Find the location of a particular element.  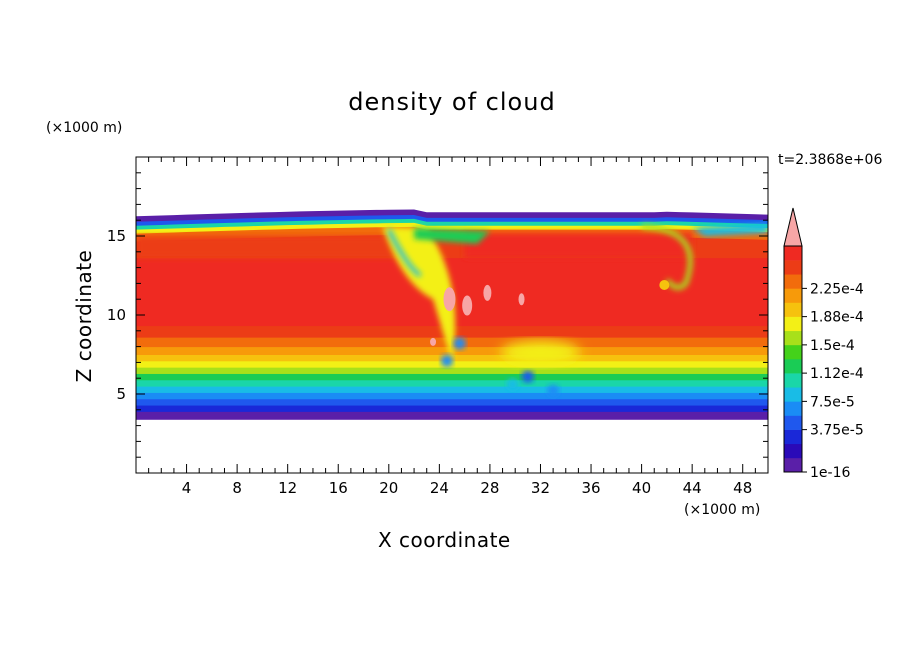

y-tick-label: 5 is located at coordinates (121, 394).